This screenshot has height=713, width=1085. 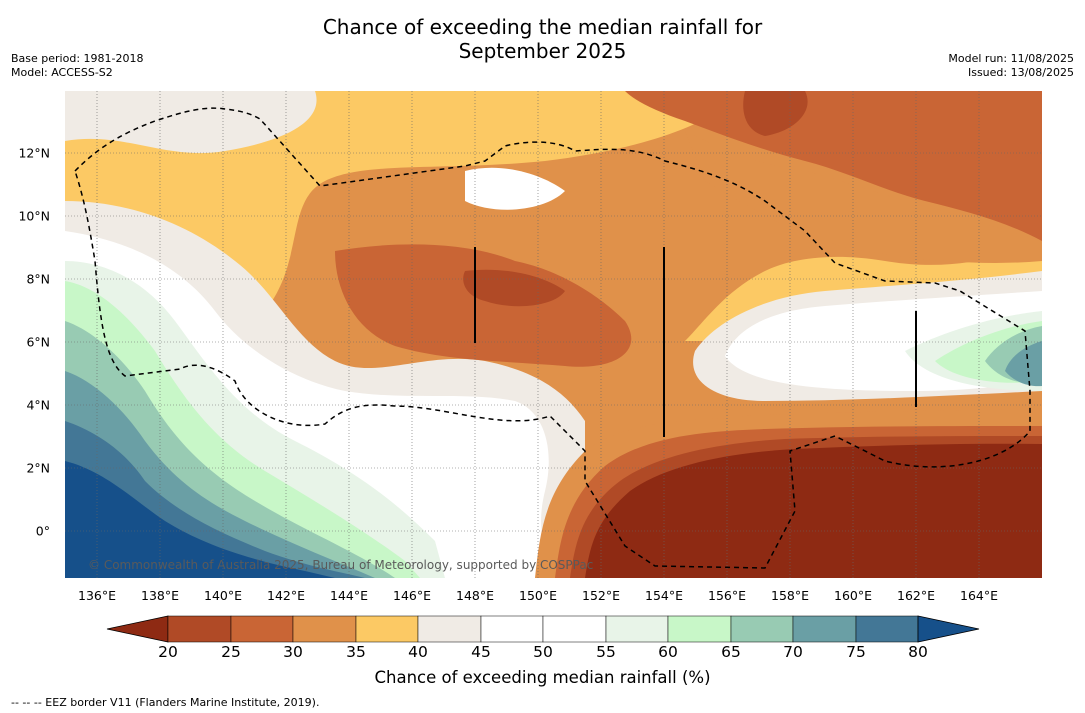 What do you see at coordinates (606, 652) in the screenshot?
I see `colorbar-label-55: 55` at bounding box center [606, 652].